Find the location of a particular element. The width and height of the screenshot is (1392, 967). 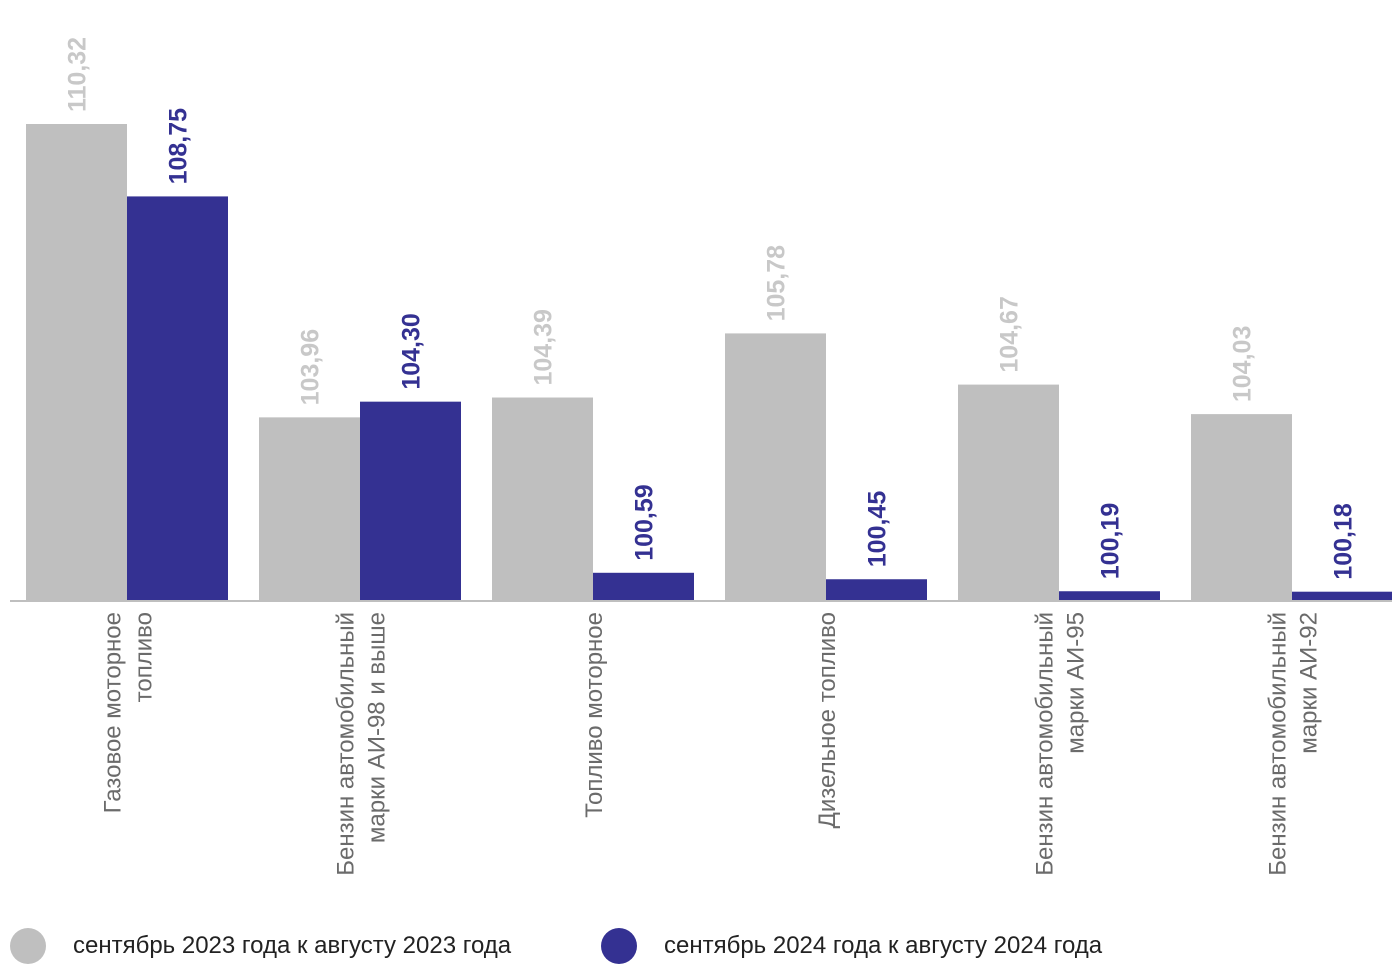

data-label-2023-3: 105,78 is located at coordinates (777, 283).